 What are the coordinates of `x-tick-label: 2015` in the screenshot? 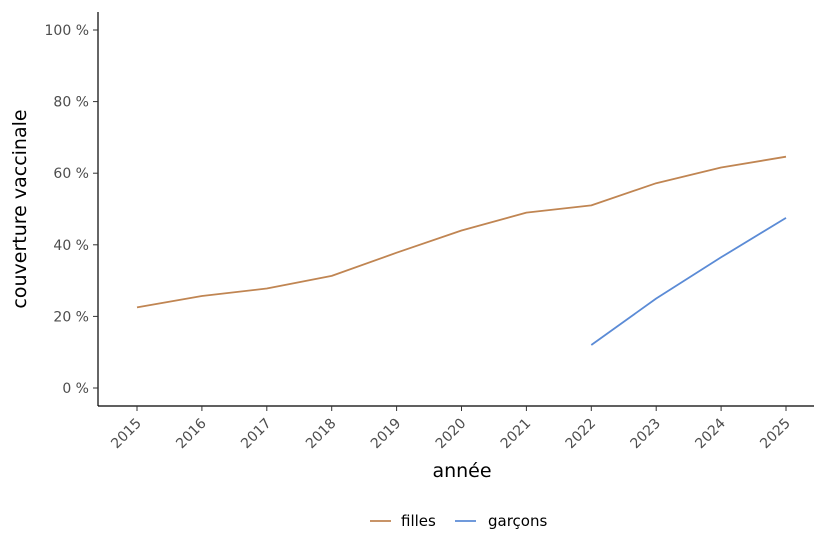 It's located at (126, 434).